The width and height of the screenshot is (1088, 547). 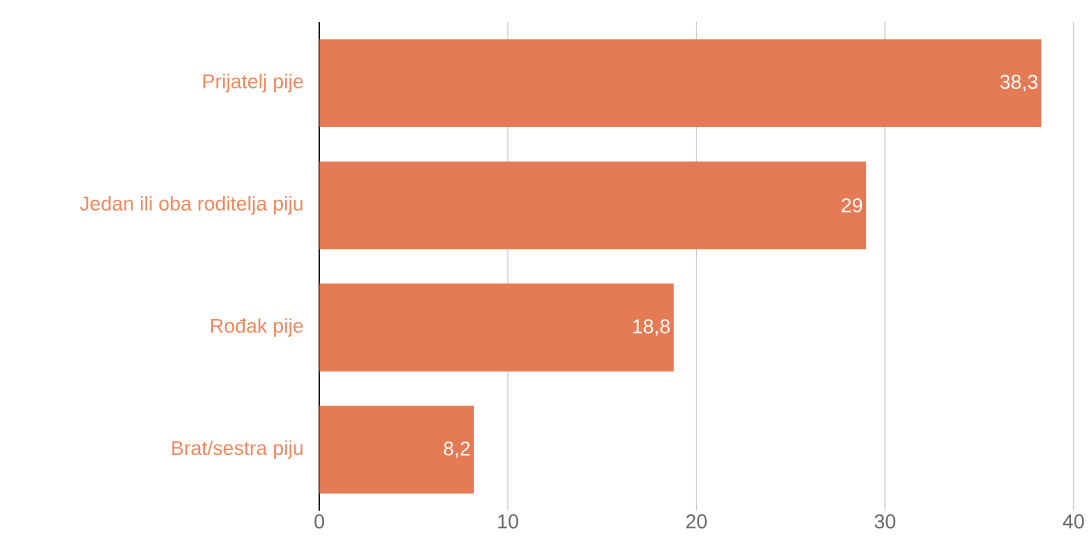 I want to click on data-label: 29, so click(x=852, y=205).